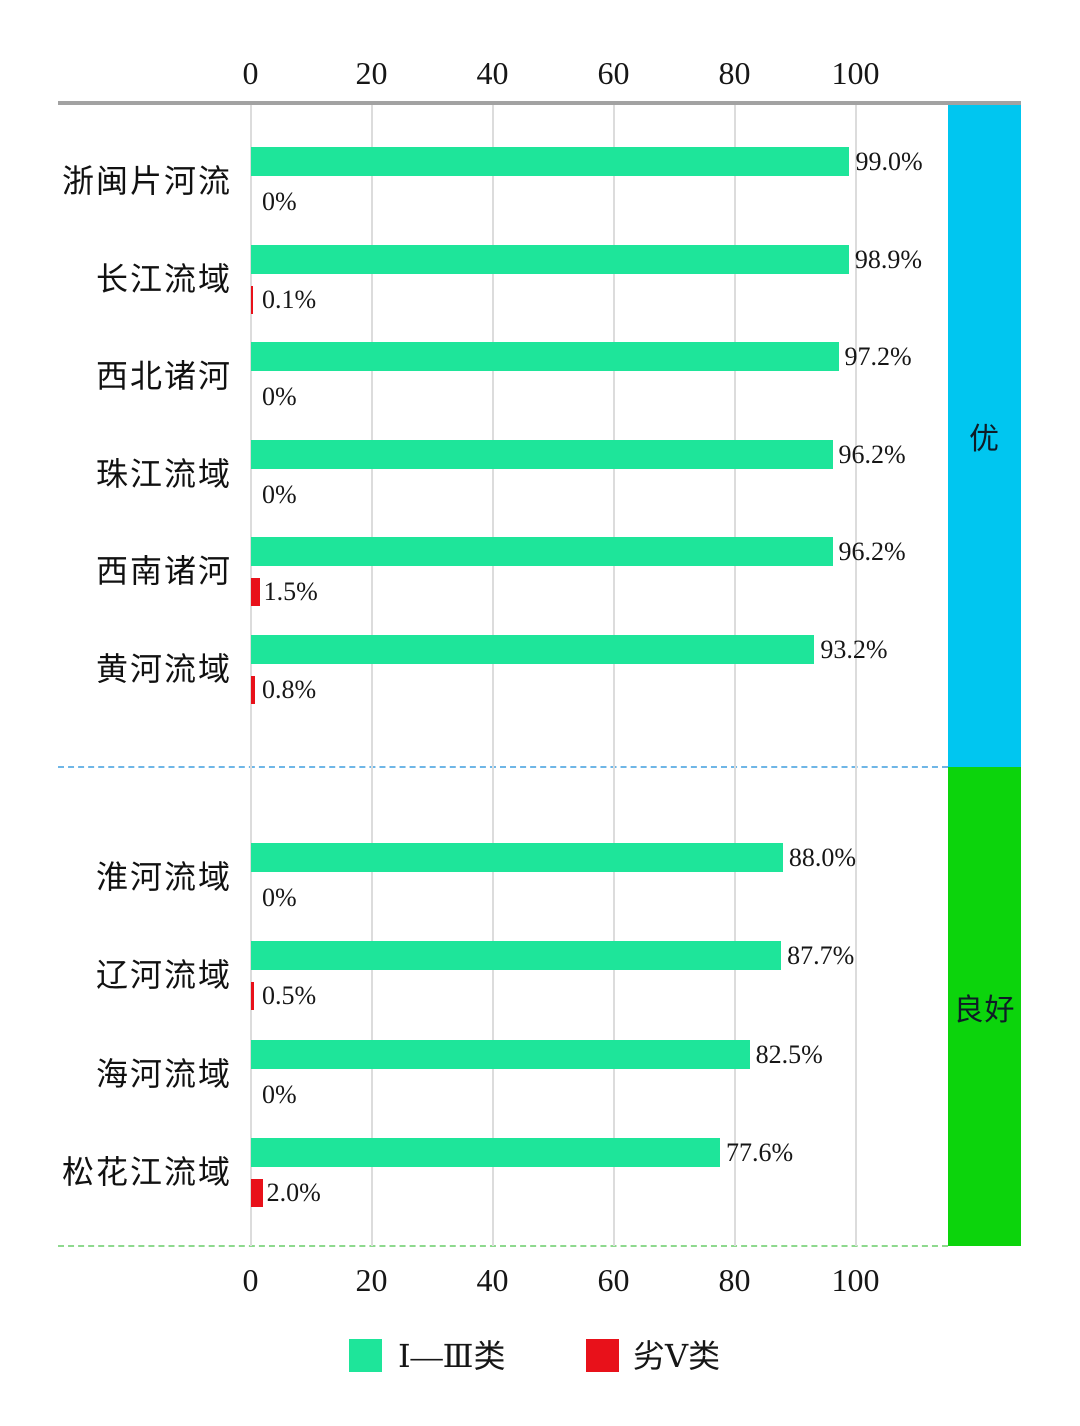  I want to click on category-label: 珠江流域, so click(163, 473).